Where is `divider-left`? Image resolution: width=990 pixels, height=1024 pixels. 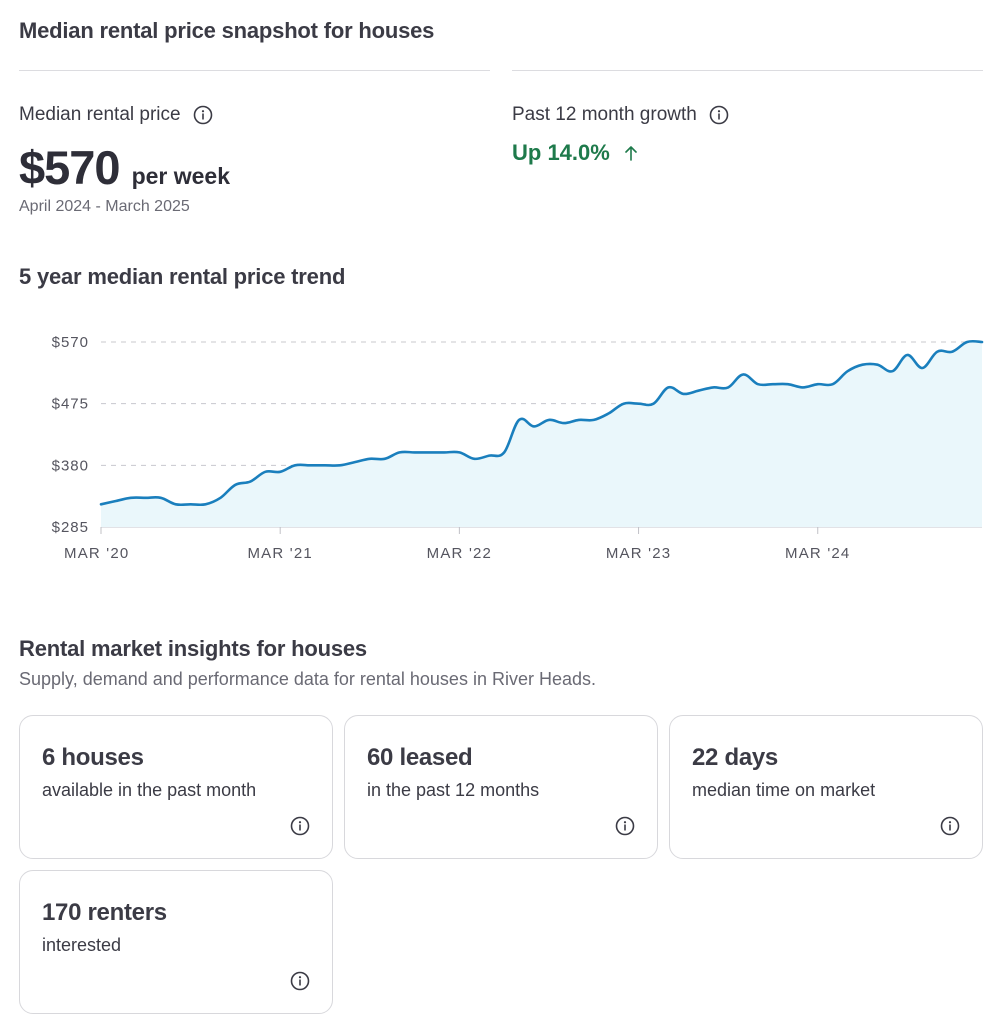
divider-left is located at coordinates (254, 70).